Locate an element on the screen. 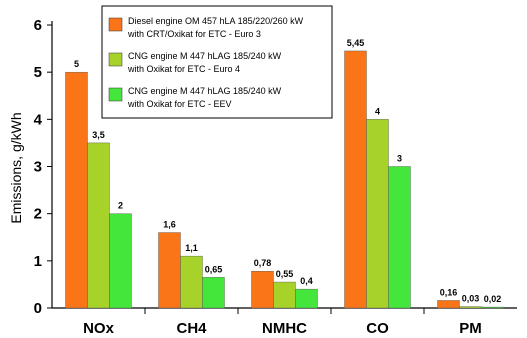 The width and height of the screenshot is (527, 338). data-label: 1,1 is located at coordinates (191, 248).